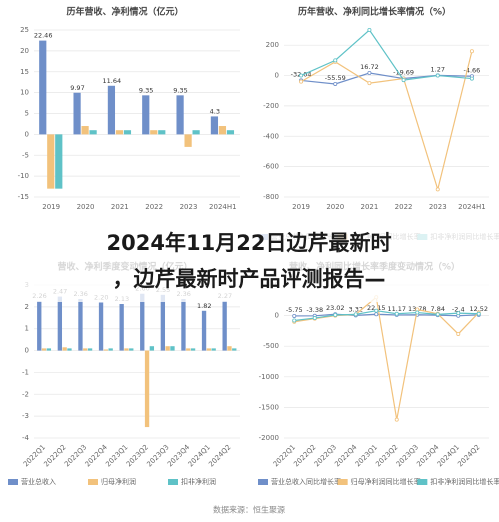  What do you see at coordinates (215, 111) in the screenshot?
I see `value-label: 4.3` at bounding box center [215, 111].